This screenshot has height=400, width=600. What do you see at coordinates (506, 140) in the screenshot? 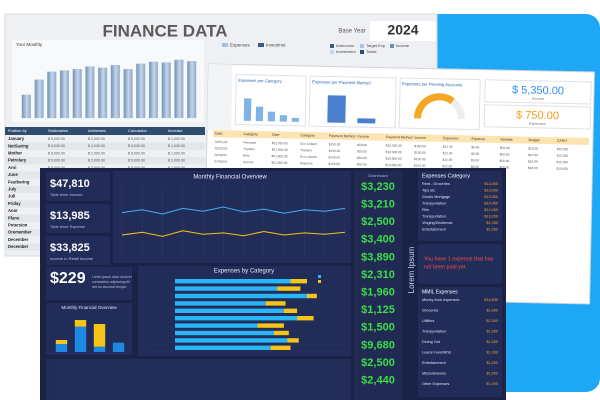
I see `table-header: Variable` at bounding box center [506, 140].